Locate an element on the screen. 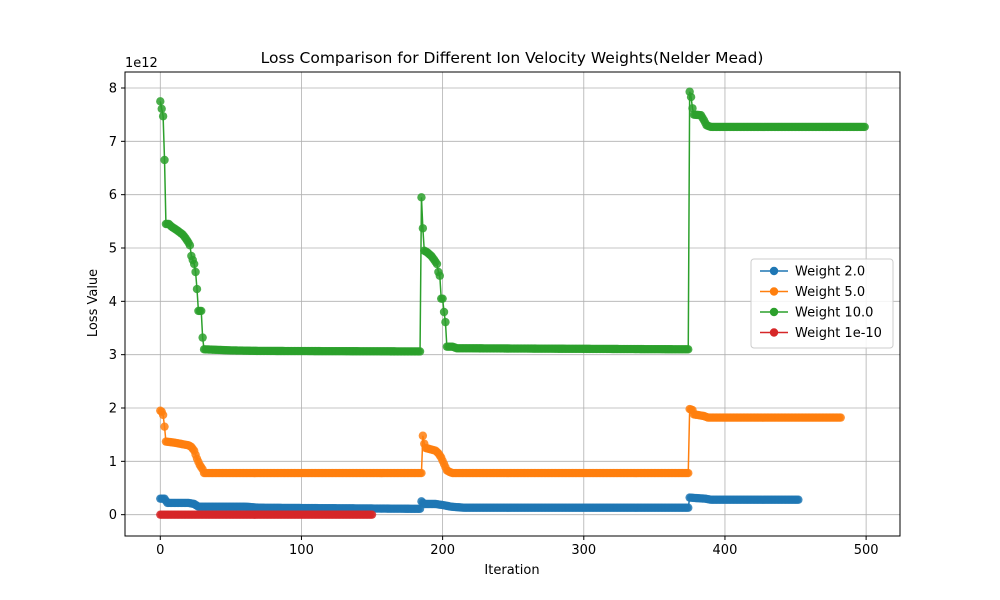 Image resolution: width=1000 pixels, height=600 pixels. legend-box is located at coordinates (822, 303).